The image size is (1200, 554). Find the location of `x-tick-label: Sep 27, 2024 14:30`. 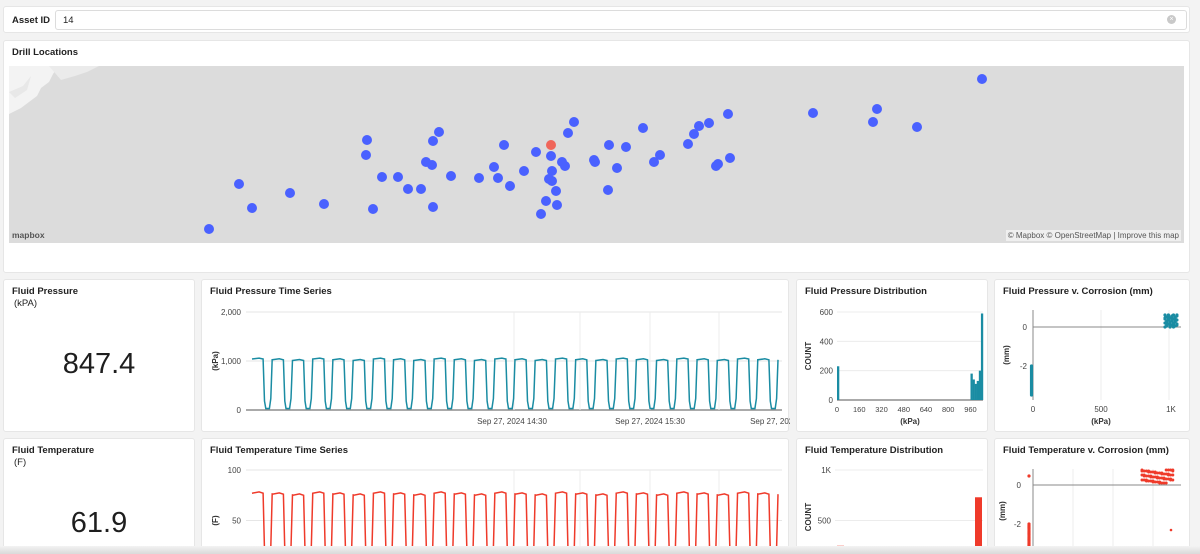

x-tick-label: Sep 27, 2024 14:30 is located at coordinates (512, 421).